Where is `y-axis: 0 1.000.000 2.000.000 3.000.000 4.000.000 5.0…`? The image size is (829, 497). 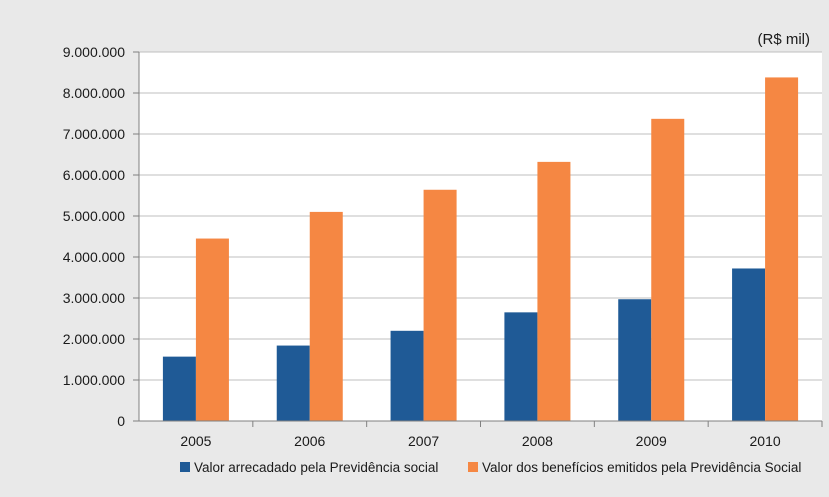
y-axis: 0 1.000.000 2.000.000 3.000.000 4.000.000 5.0… is located at coordinates (101, 236).